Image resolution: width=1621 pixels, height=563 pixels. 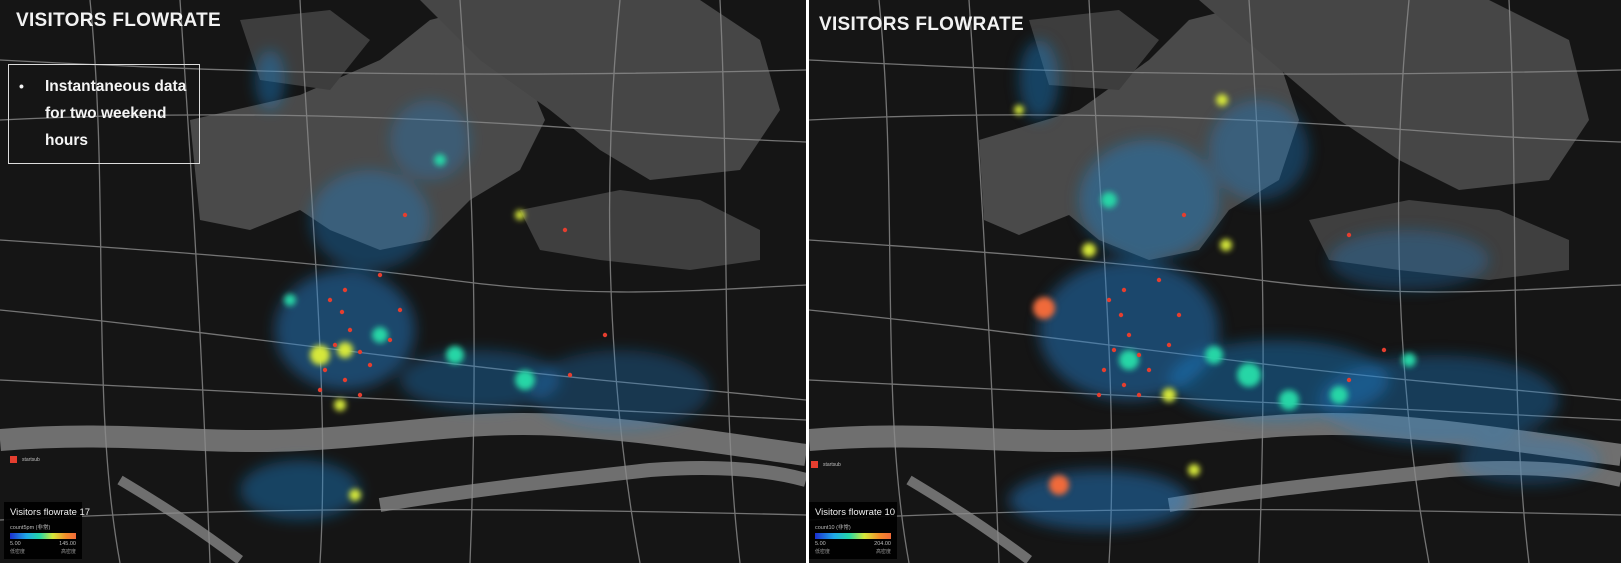 I want to click on legend-max: 204.00, so click(x=882, y=544).